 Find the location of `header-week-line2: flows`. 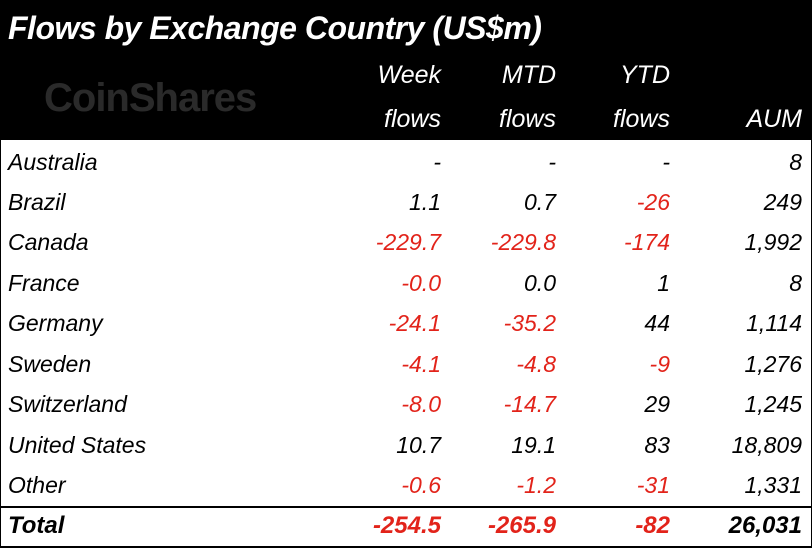

header-week-line2: flows is located at coordinates (412, 119).